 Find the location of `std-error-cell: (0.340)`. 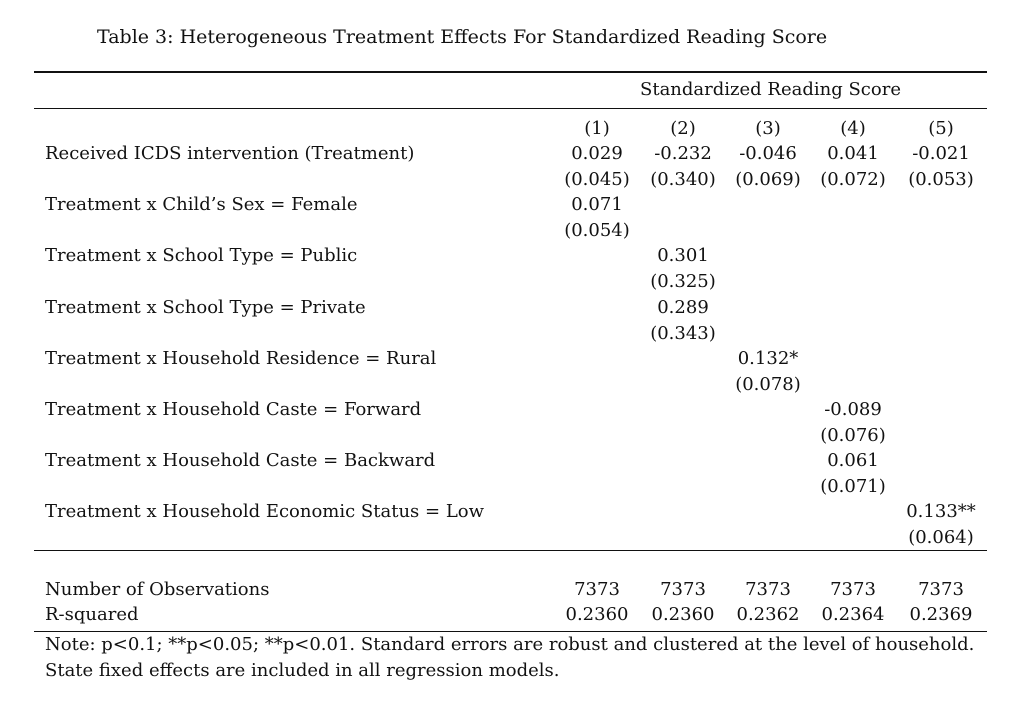

std-error-cell: (0.340) is located at coordinates (683, 179).